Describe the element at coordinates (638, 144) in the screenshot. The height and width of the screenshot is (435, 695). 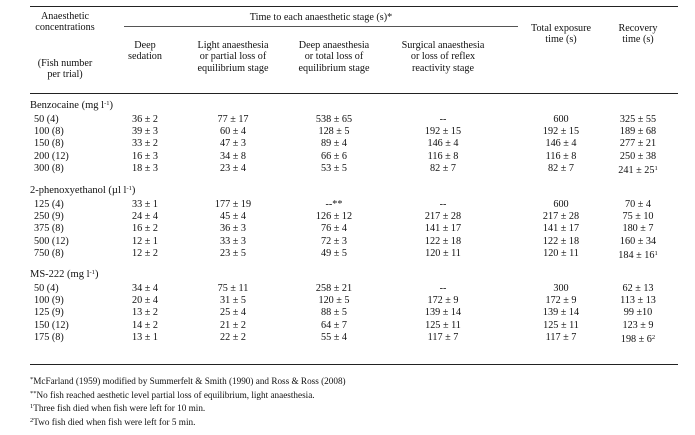
I see `cell-rec: 277 ± 21` at that location.